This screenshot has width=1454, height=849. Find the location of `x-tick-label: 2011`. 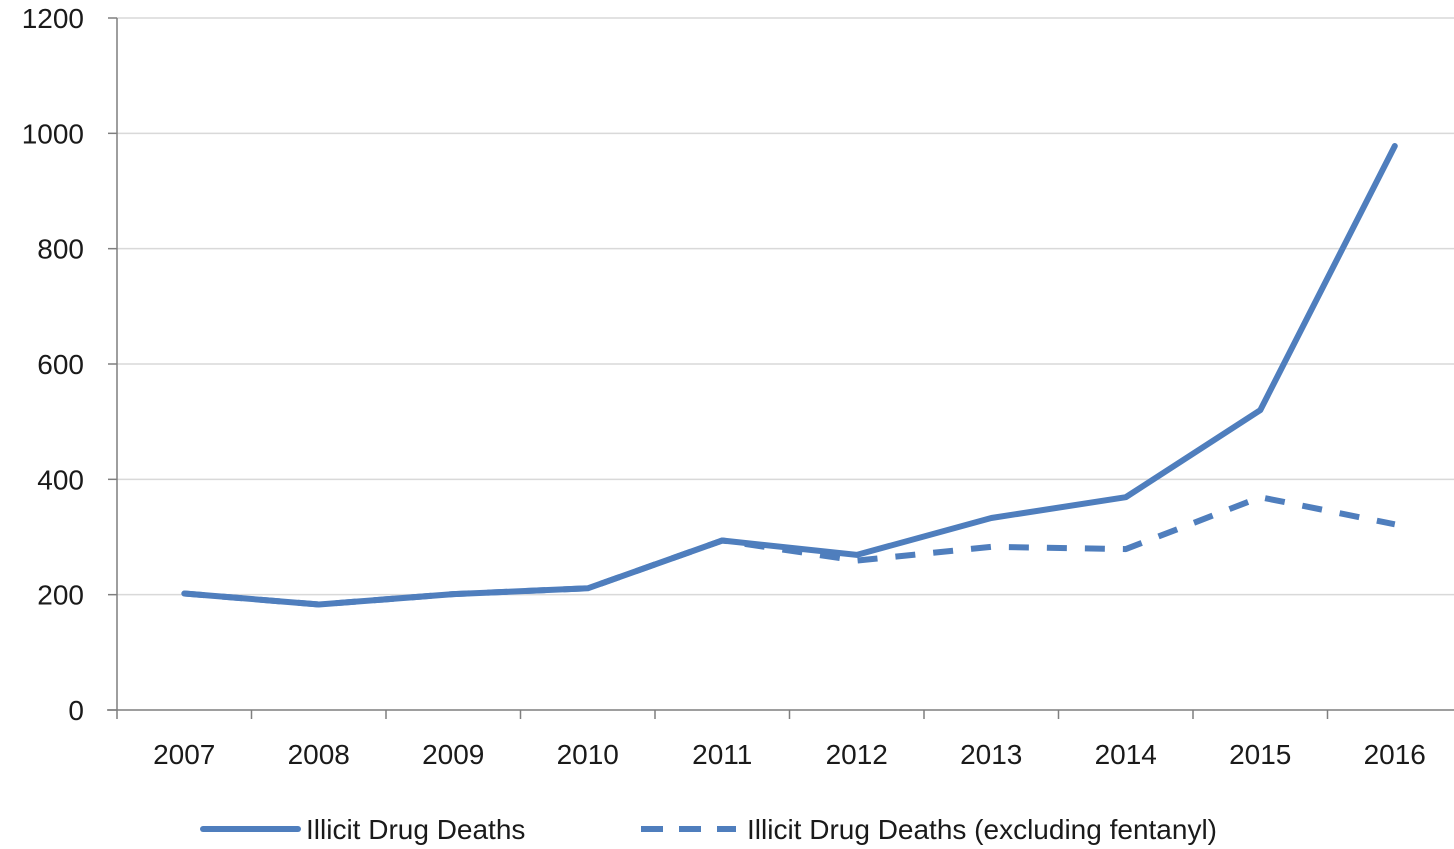

x-tick-label: 2011 is located at coordinates (722, 754).